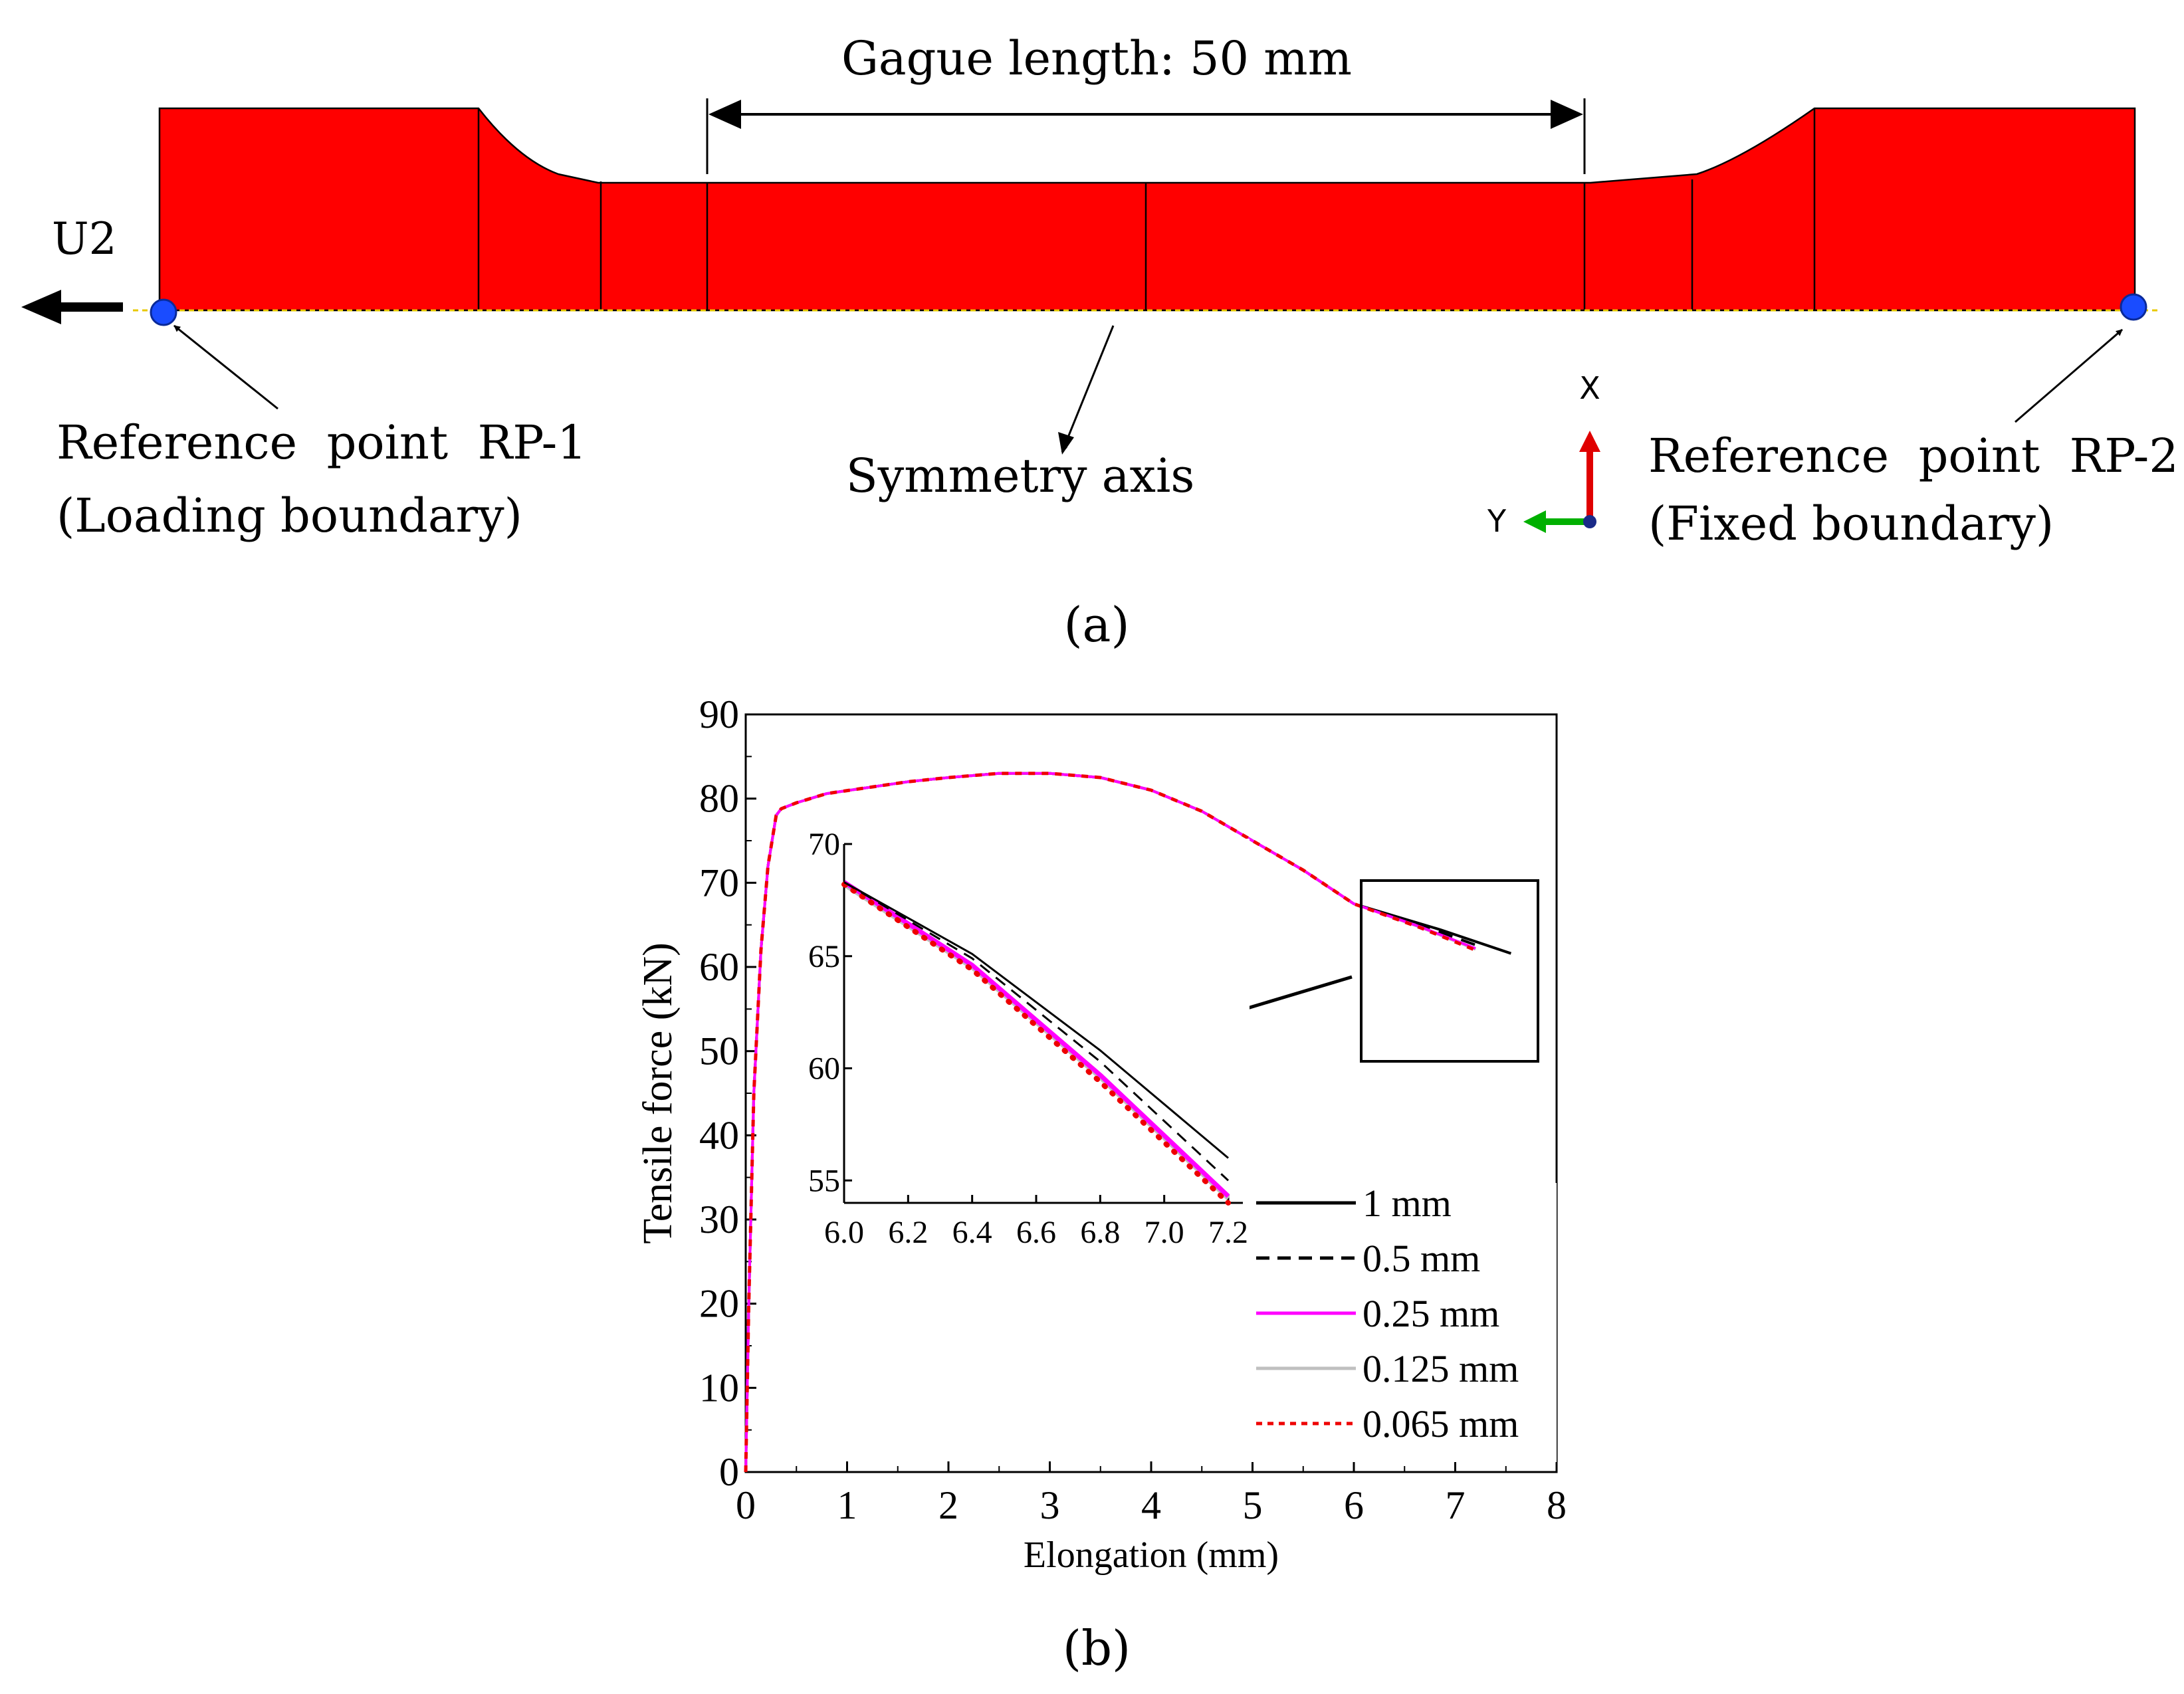 This screenshot has height=1694, width=2184. What do you see at coordinates (2133, 307) in the screenshot?
I see `reference-point-rp2` at bounding box center [2133, 307].